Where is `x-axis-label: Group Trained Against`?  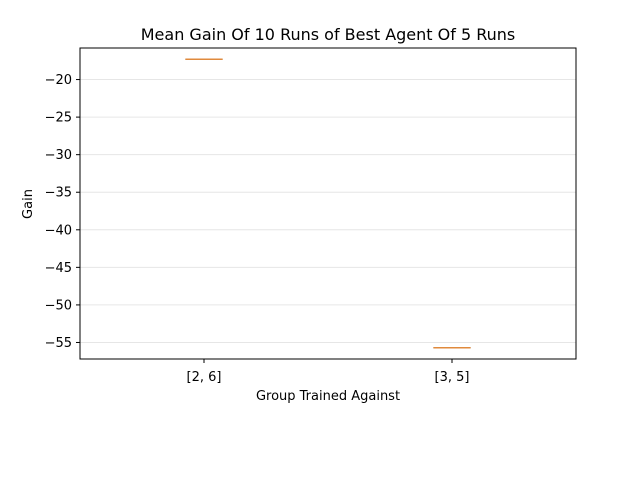
x-axis-label: Group Trained Against is located at coordinates (328, 396).